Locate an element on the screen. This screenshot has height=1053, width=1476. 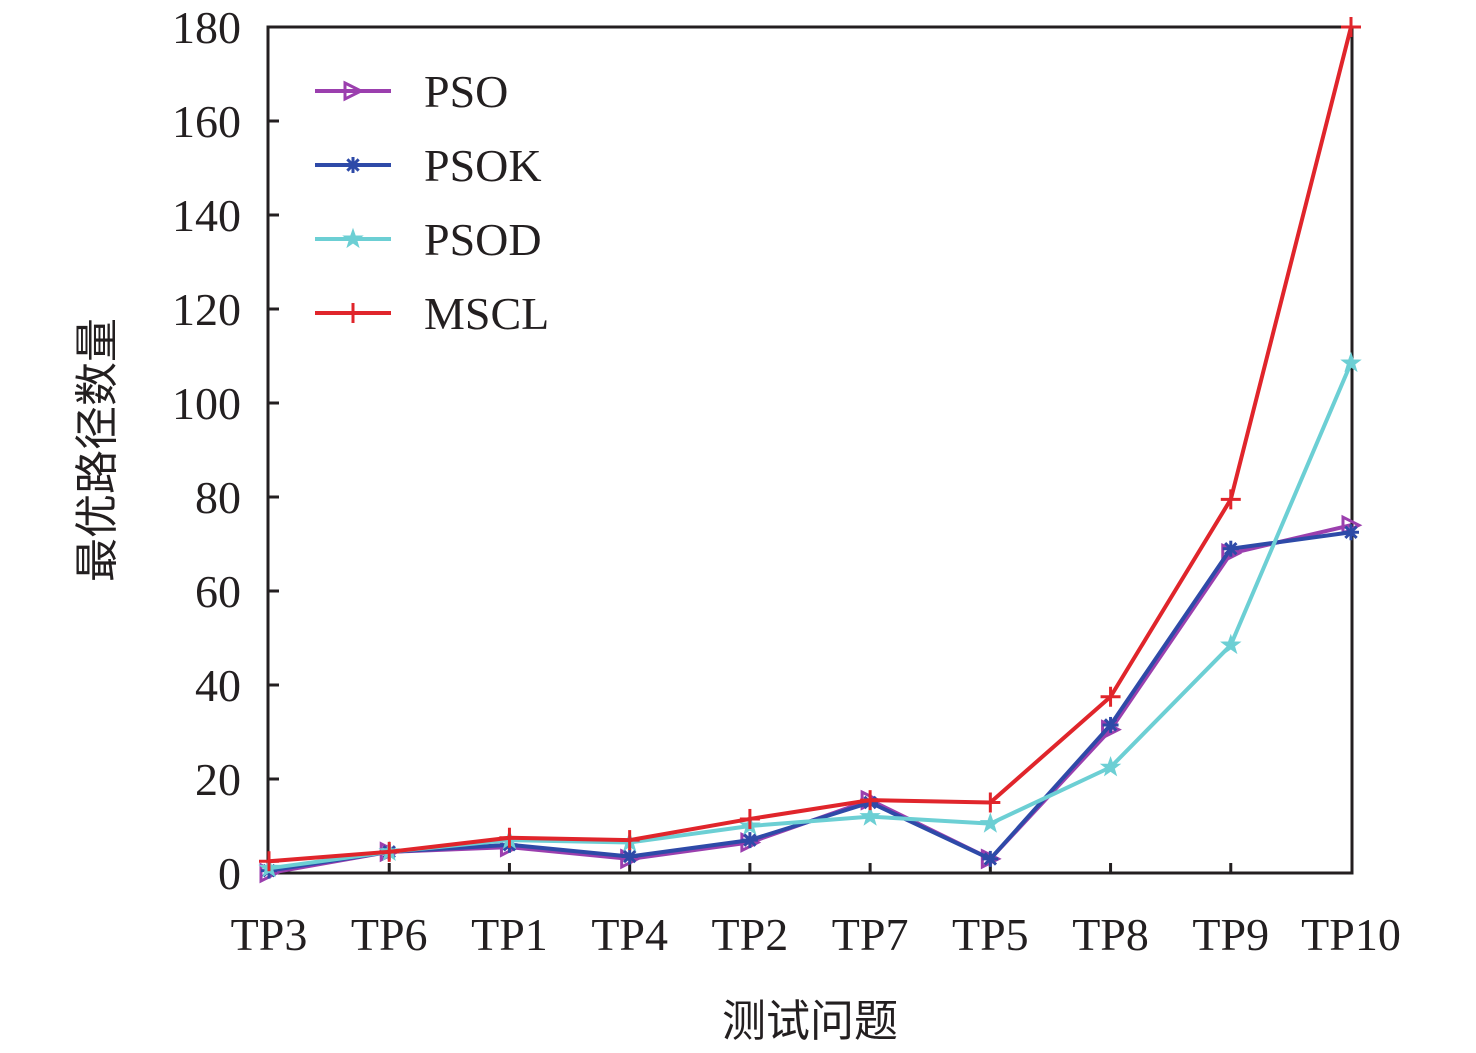
x-tick-label: TP9 is located at coordinates (1230, 934).